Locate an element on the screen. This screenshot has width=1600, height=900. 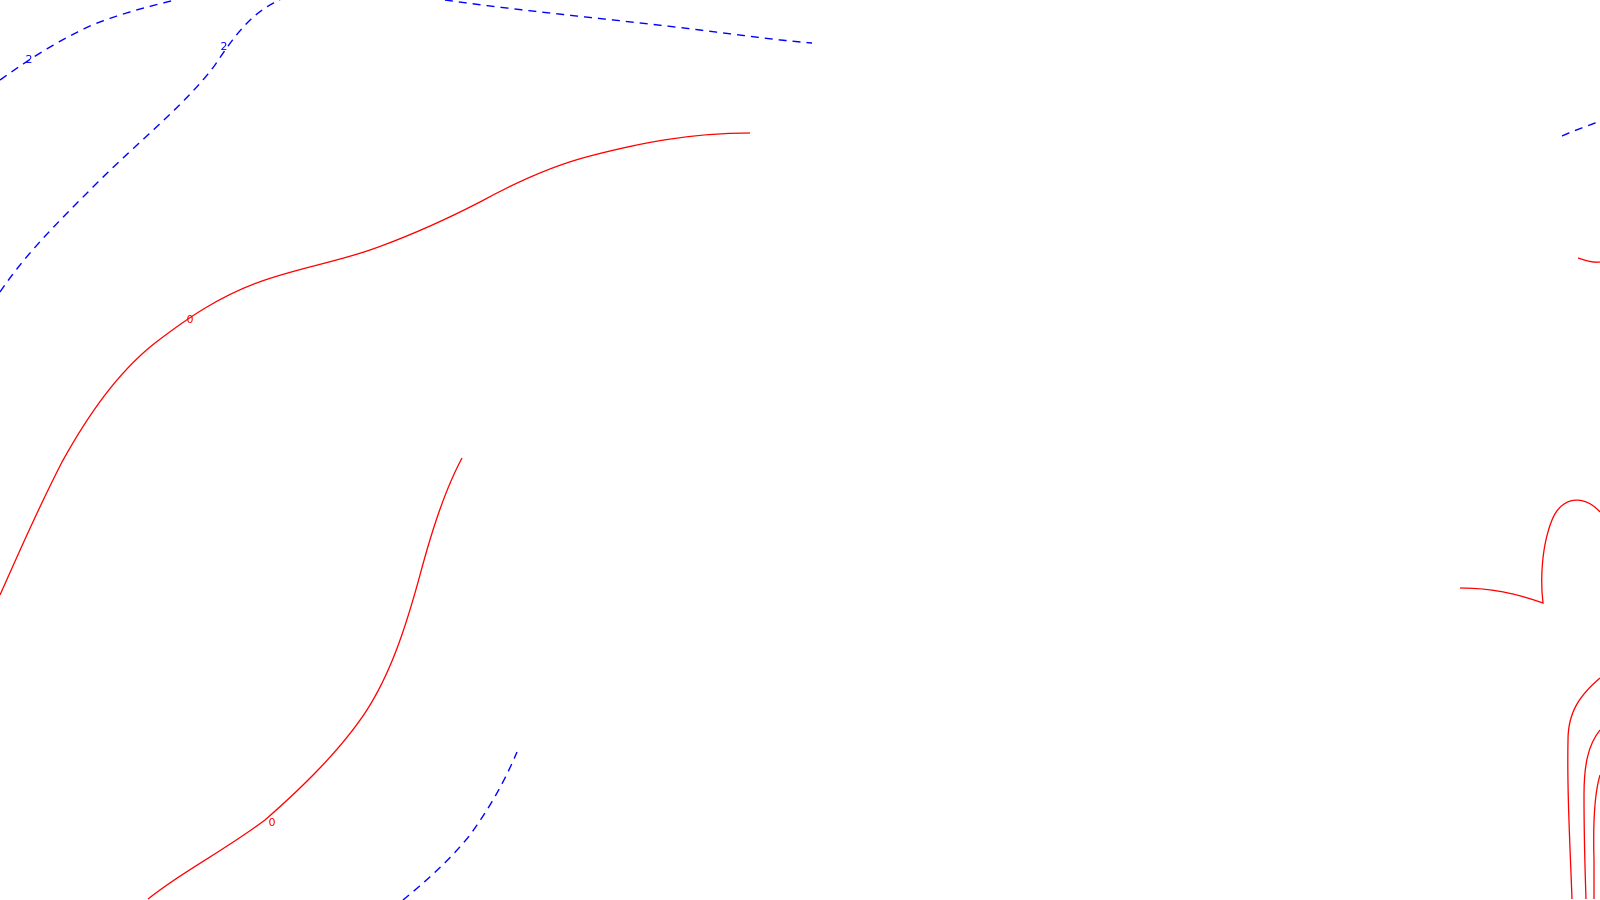
blue-contour-top-left-inner is located at coordinates (140, 146).